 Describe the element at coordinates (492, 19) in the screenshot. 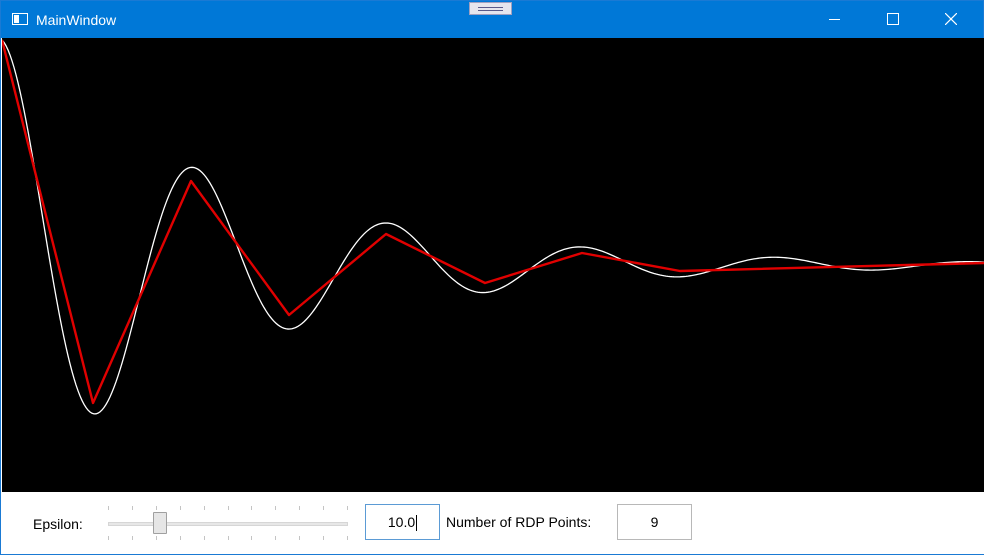

I see `title-bar: MainWindow` at that location.